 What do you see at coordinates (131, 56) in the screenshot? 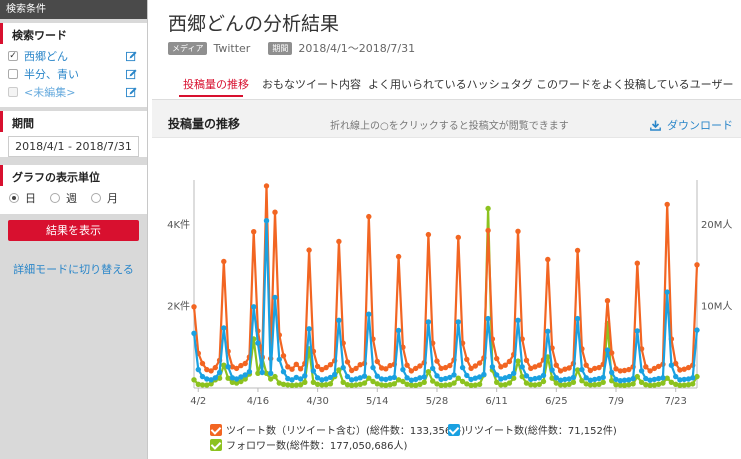
I see `edit-icon` at bounding box center [131, 56].